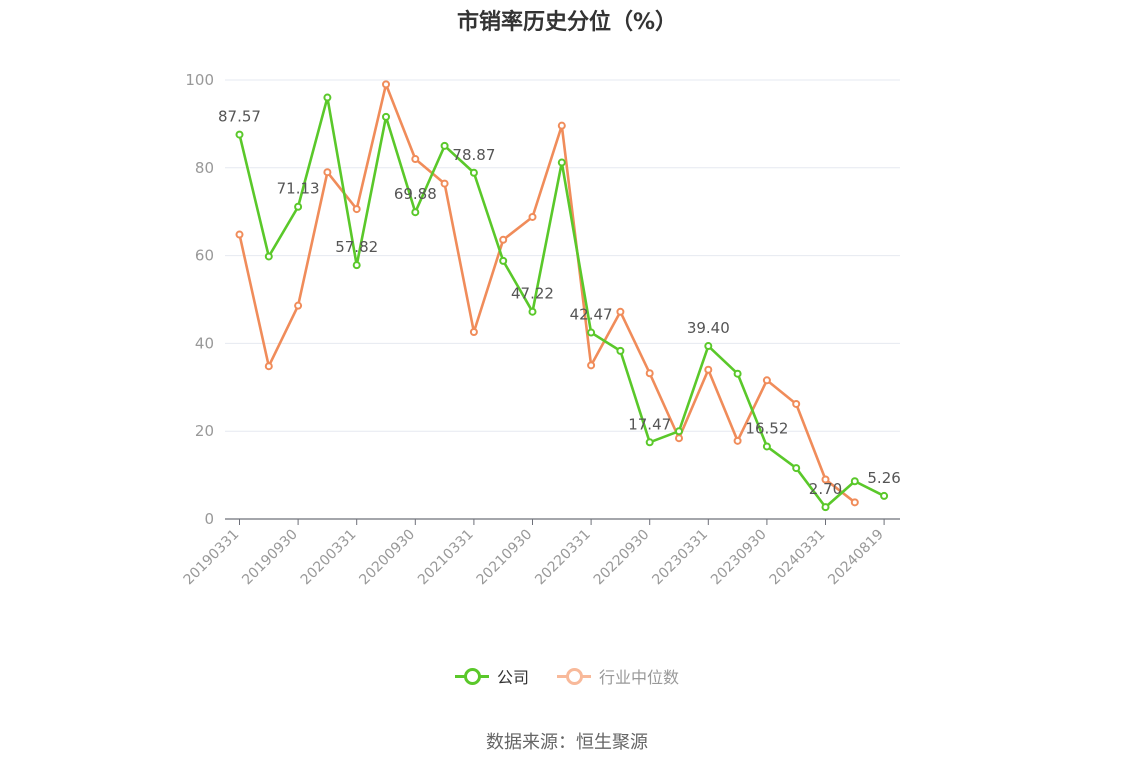 This screenshot has width=1134, height=766. What do you see at coordinates (356, 247) in the screenshot?
I see `data-label: 57.82` at bounding box center [356, 247].